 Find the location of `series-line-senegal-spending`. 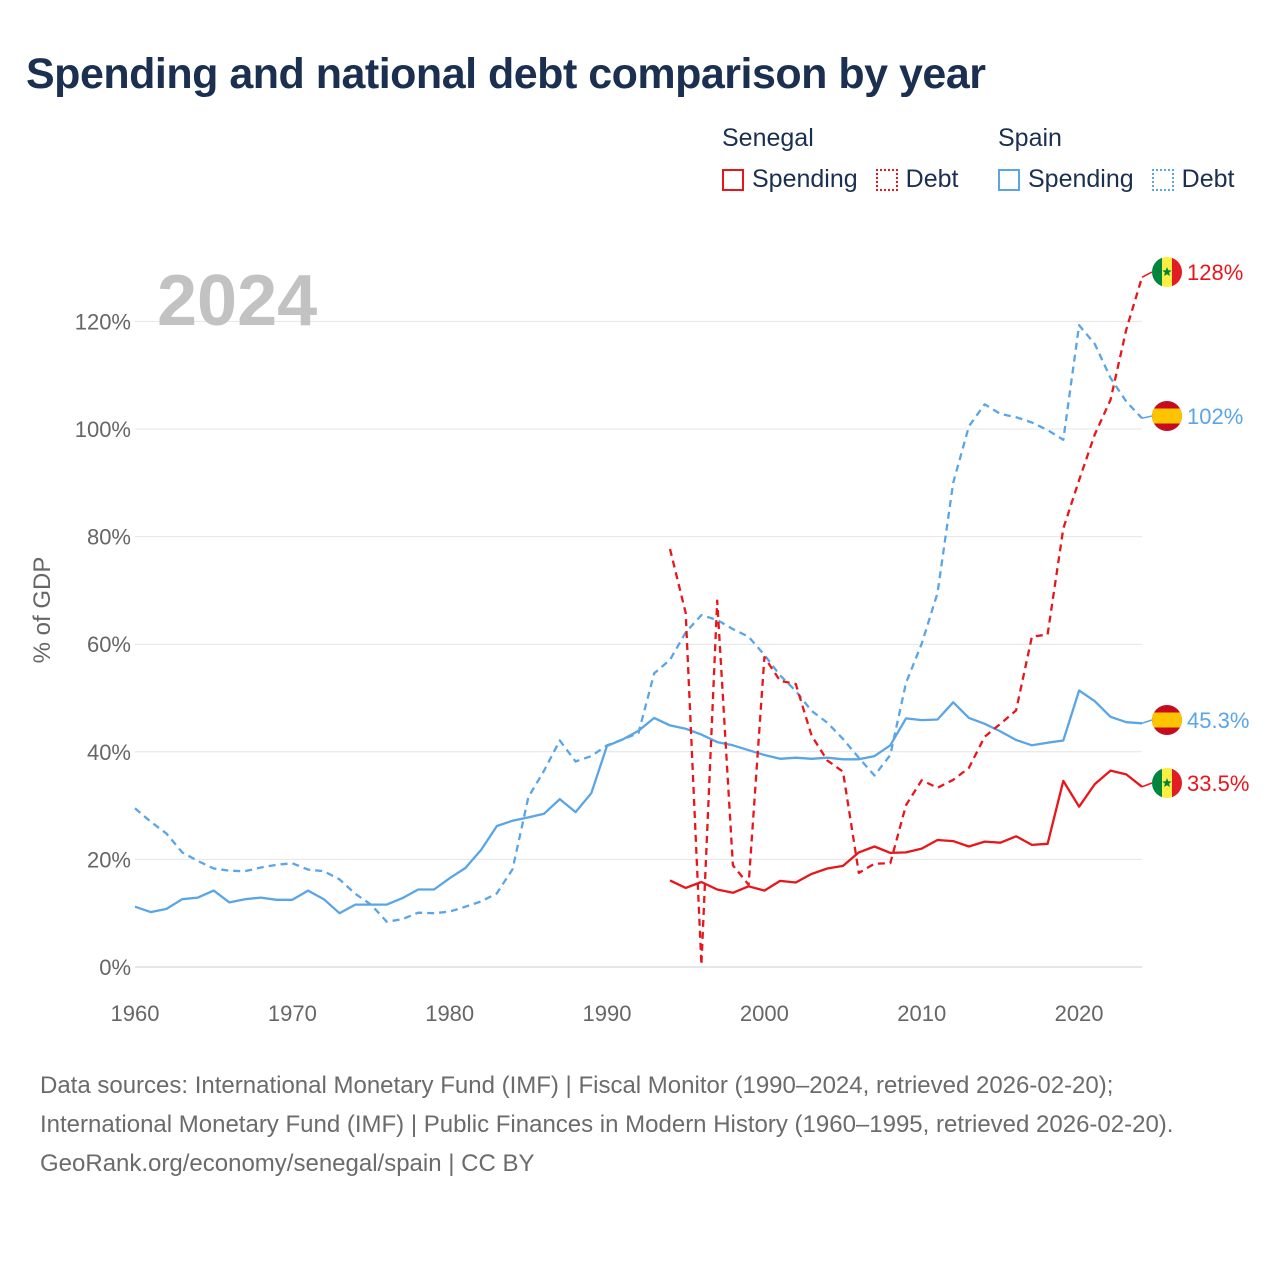

series-line-senegal-spending is located at coordinates (906, 831).